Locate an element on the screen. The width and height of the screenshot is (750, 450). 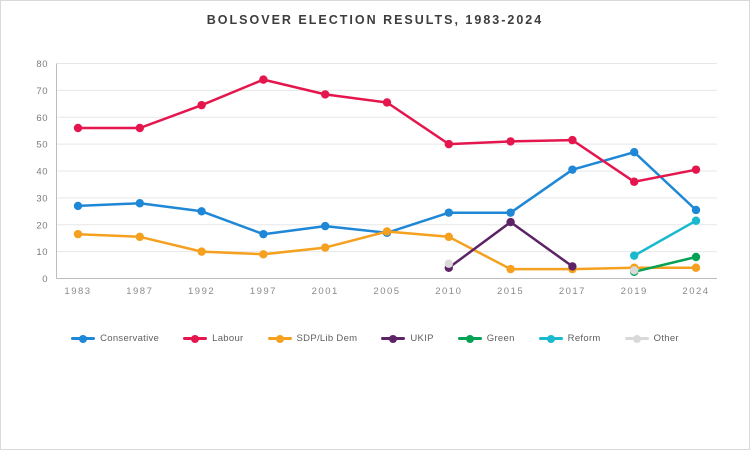
y-axis-label-10: 10 is located at coordinates (42, 252).